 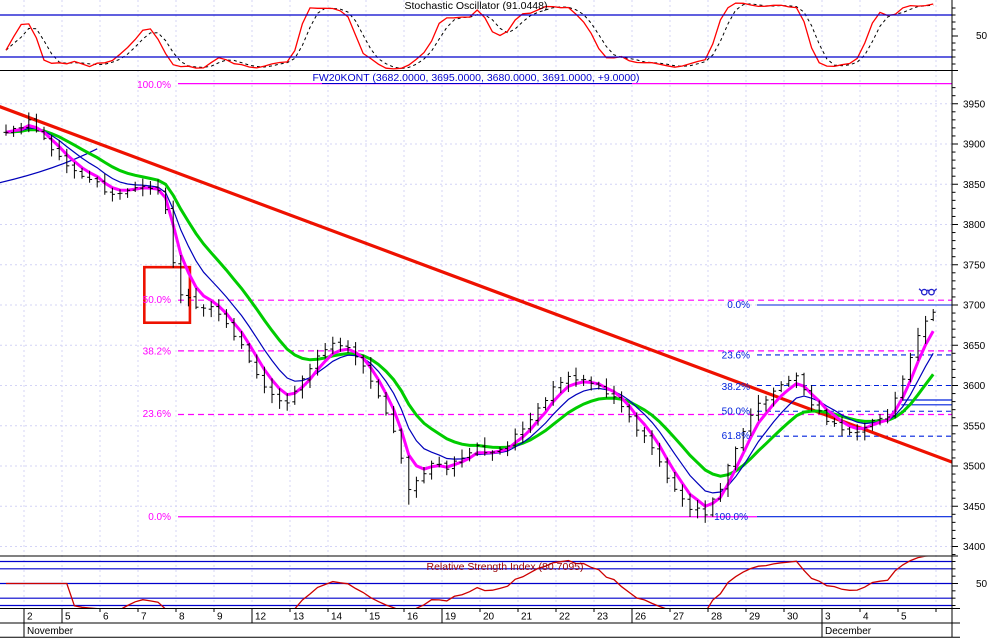 What do you see at coordinates (974, 507) in the screenshot?
I see `price-axis-label: 3450` at bounding box center [974, 507].